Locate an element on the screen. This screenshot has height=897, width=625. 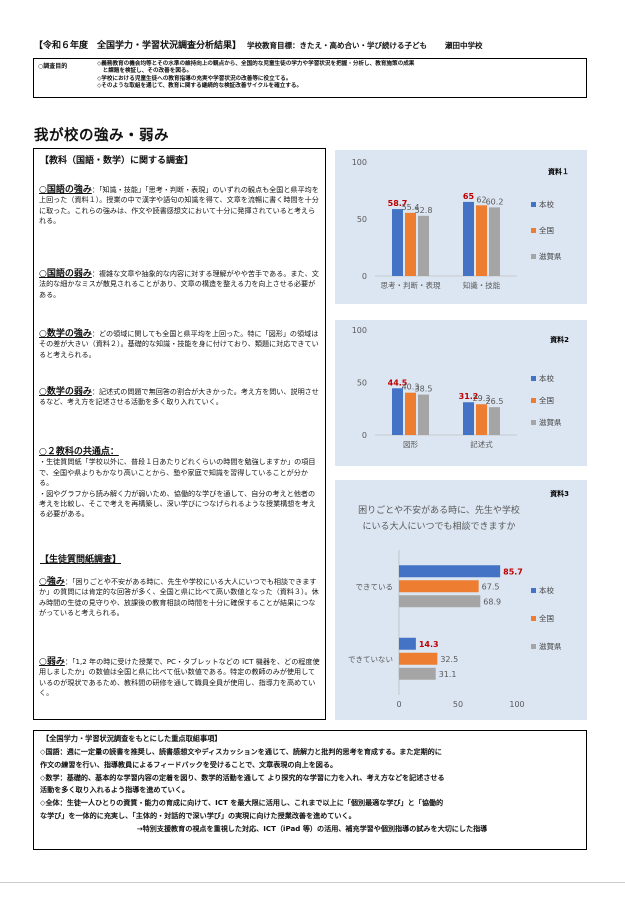
chart-subtitle: 困りごとや不安がある時に、先生や学校 is located at coordinates (439, 510).